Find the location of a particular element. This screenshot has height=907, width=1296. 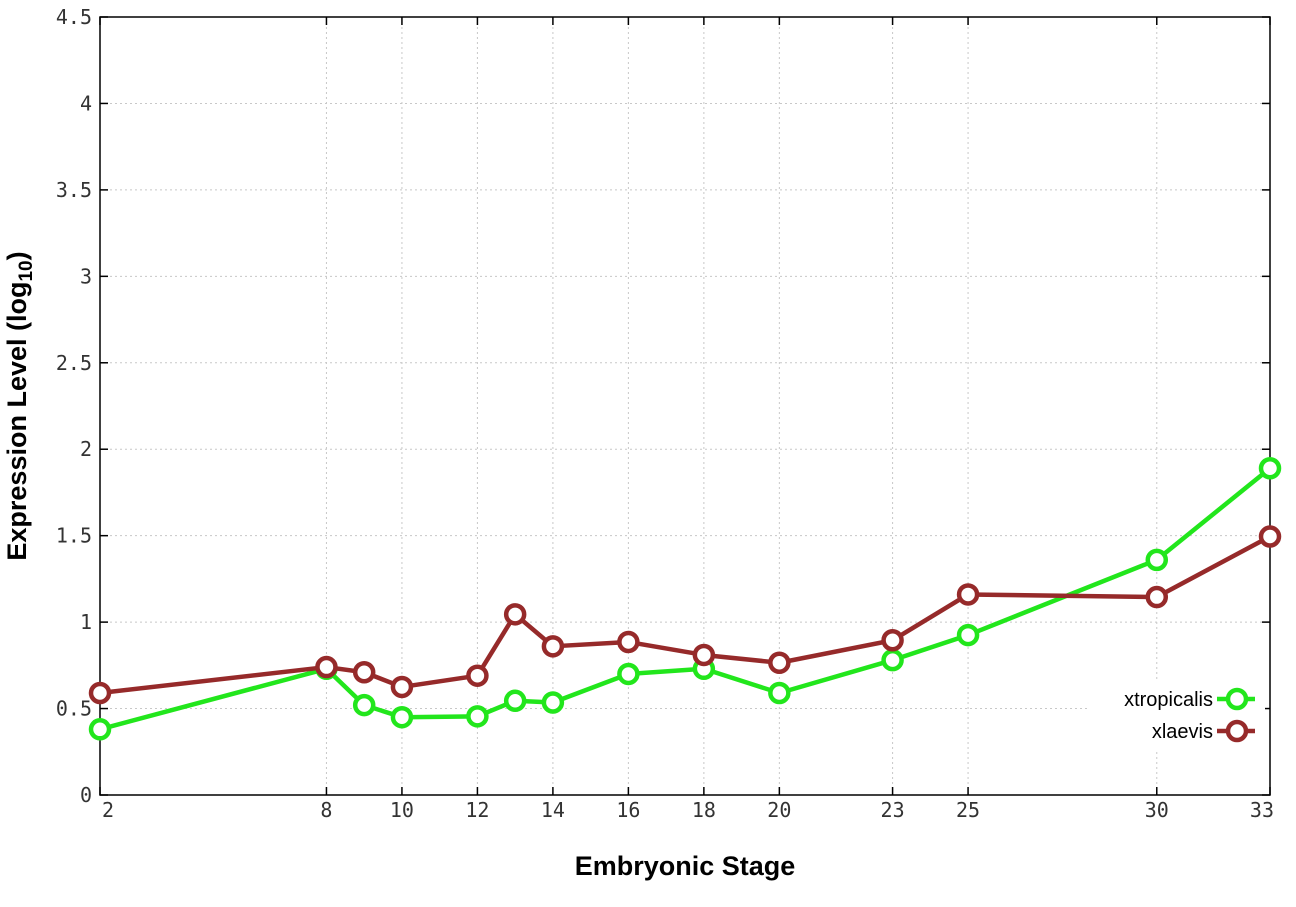

legend-label: xtropicalis is located at coordinates (1168, 700).